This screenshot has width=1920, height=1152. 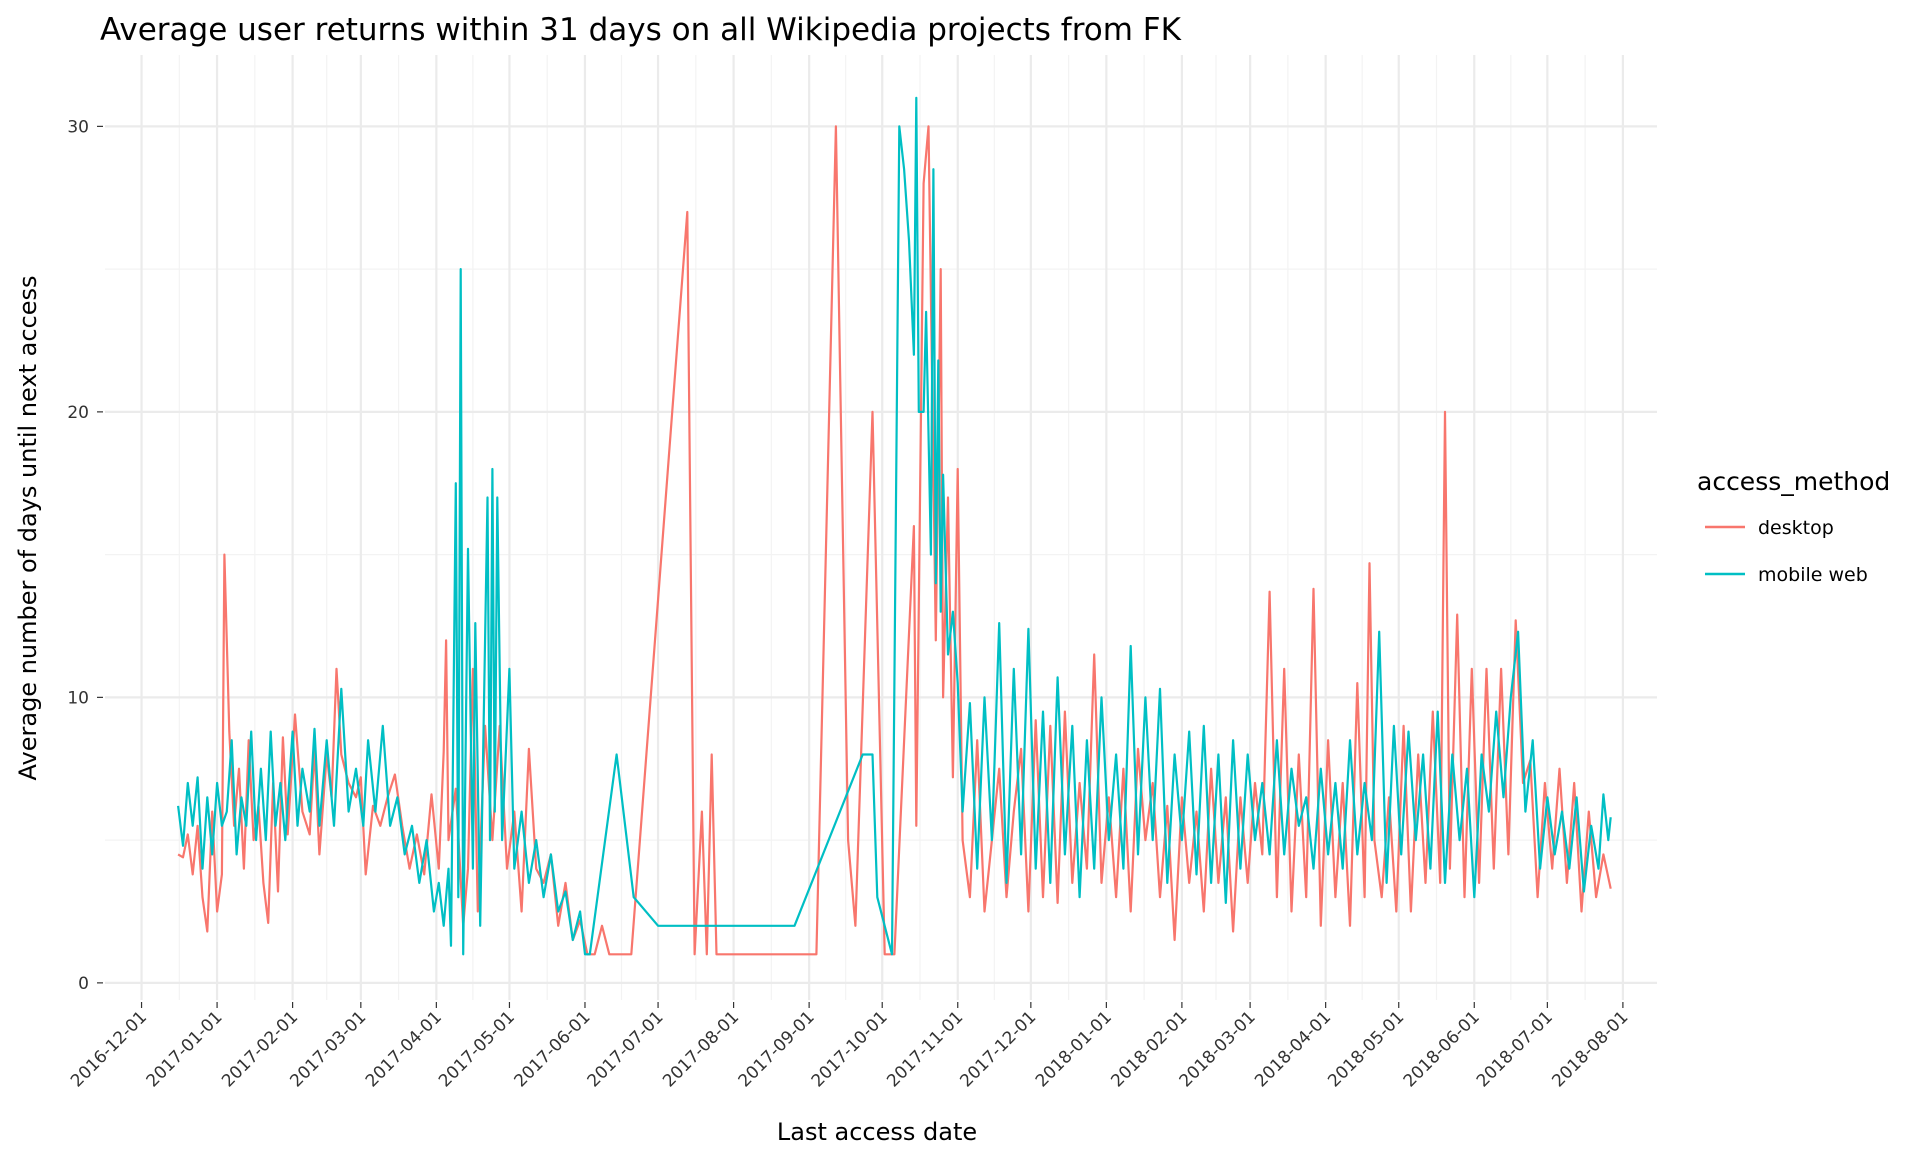 I want to click on x-tick-label: 2018-01-01, so click(x=1074, y=1049).